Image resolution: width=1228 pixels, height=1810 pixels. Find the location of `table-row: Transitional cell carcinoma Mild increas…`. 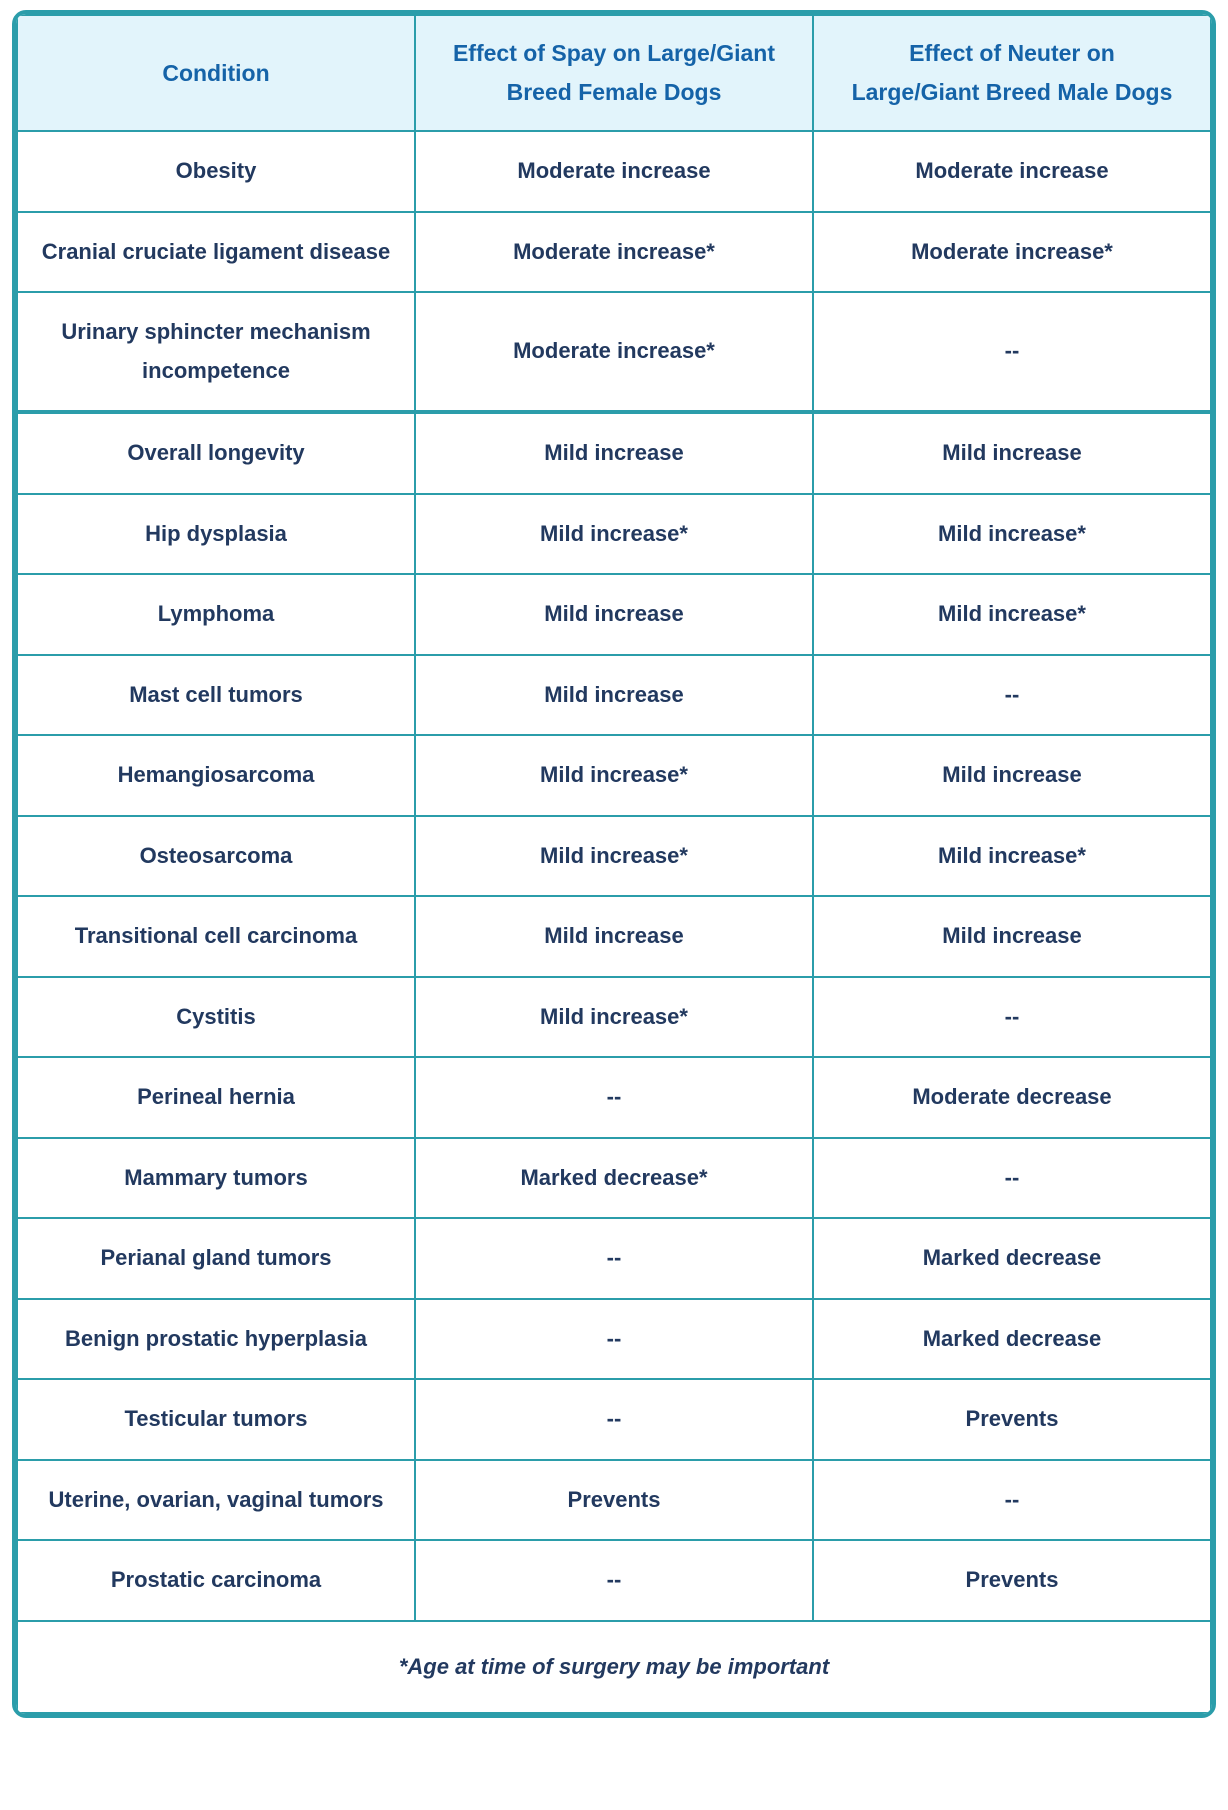

table-row: Transitional cell carcinoma Mild increas… is located at coordinates (614, 936).